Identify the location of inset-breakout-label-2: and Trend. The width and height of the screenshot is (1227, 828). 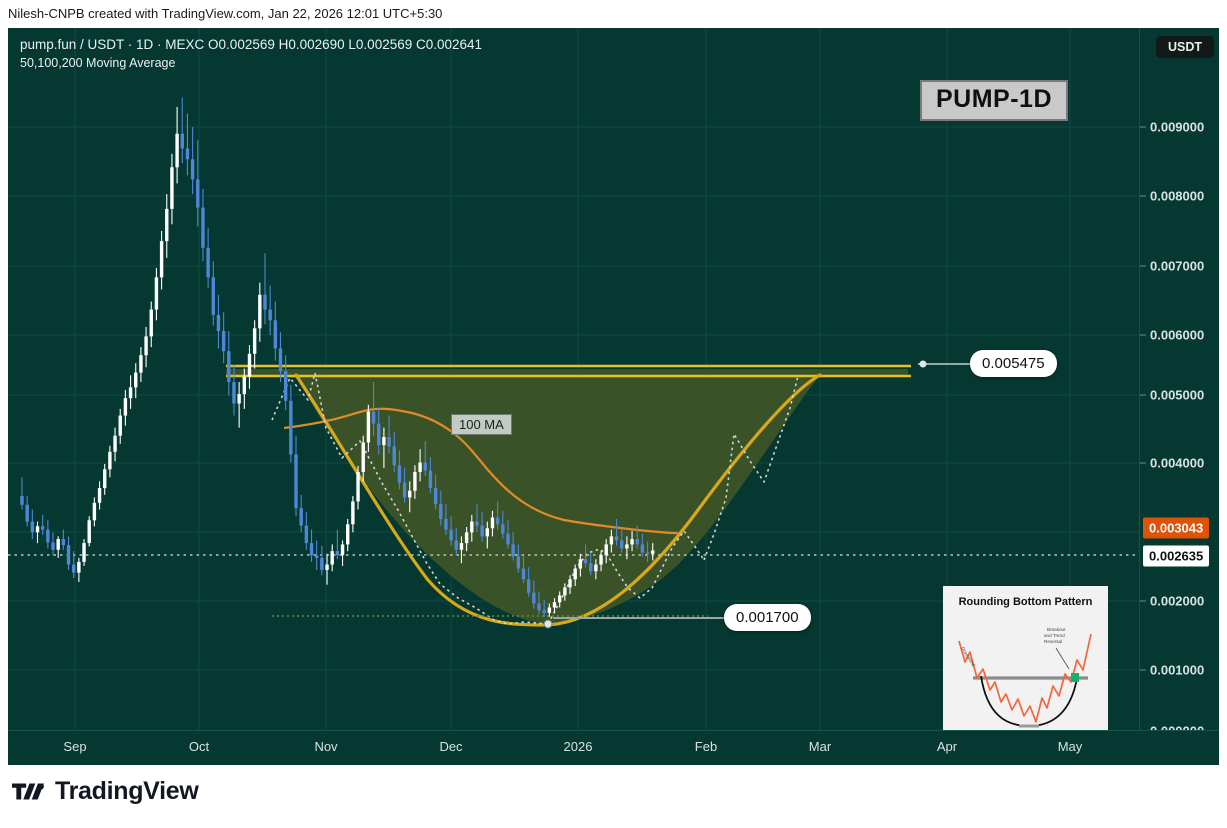
(1054, 635).